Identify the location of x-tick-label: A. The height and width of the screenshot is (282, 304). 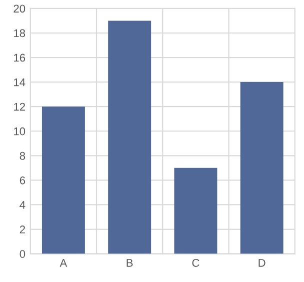
(64, 263).